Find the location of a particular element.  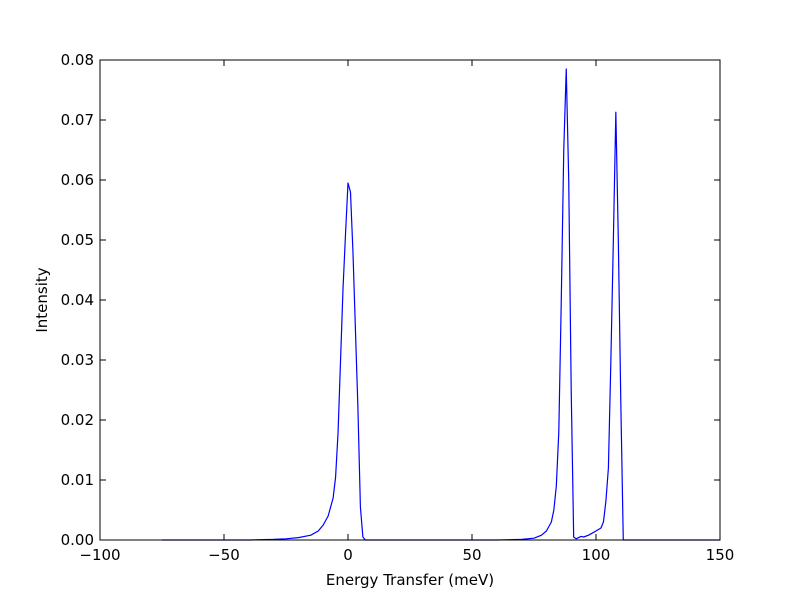

y-tick-label: 0.07 is located at coordinates (77, 120).